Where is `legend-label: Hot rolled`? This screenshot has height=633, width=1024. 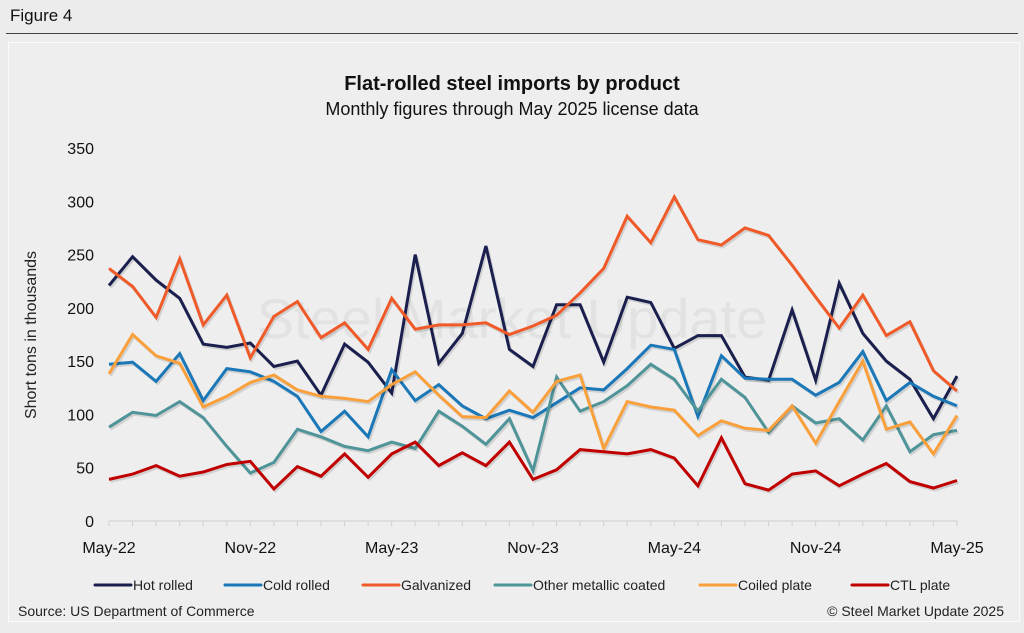 legend-label: Hot rolled is located at coordinates (163, 585).